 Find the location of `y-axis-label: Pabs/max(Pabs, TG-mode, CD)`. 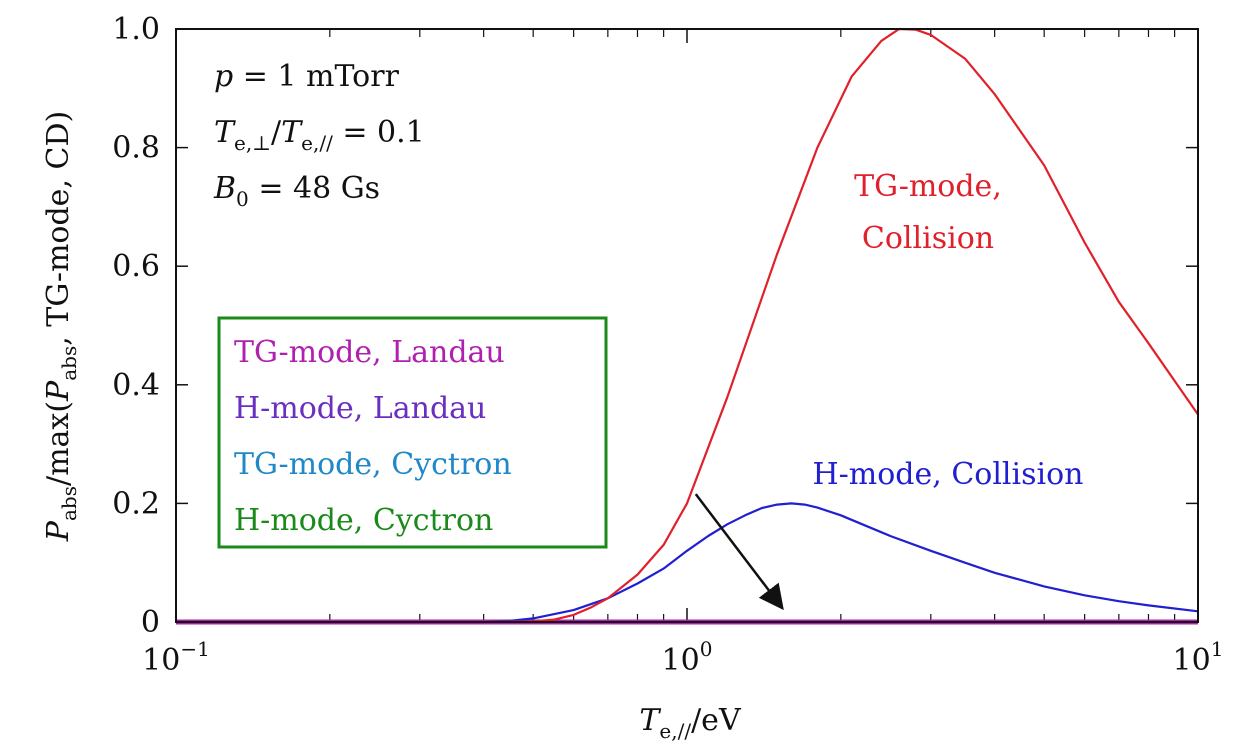

y-axis-label: Pabs/max(Pabs, TG-mode, CD) is located at coordinates (61, 326).